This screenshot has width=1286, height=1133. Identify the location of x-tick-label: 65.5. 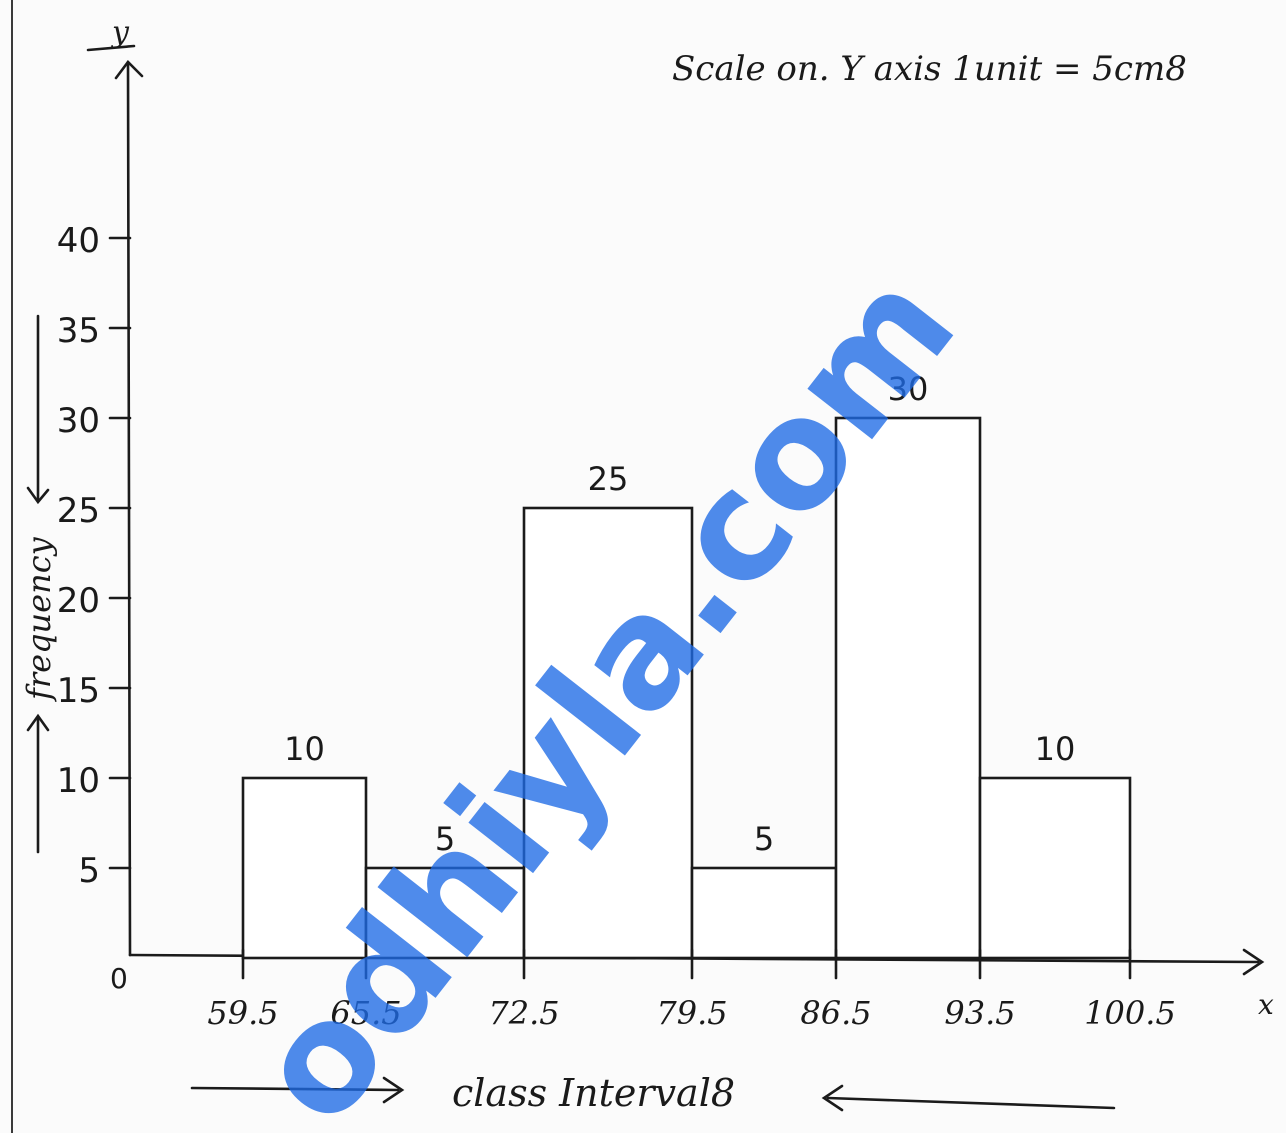
(365, 1013).